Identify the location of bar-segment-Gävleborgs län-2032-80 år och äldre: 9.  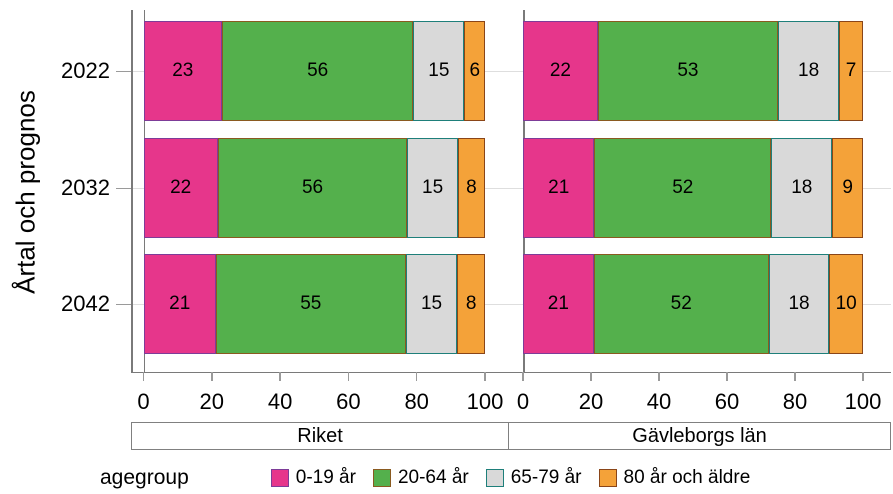
(847, 187).